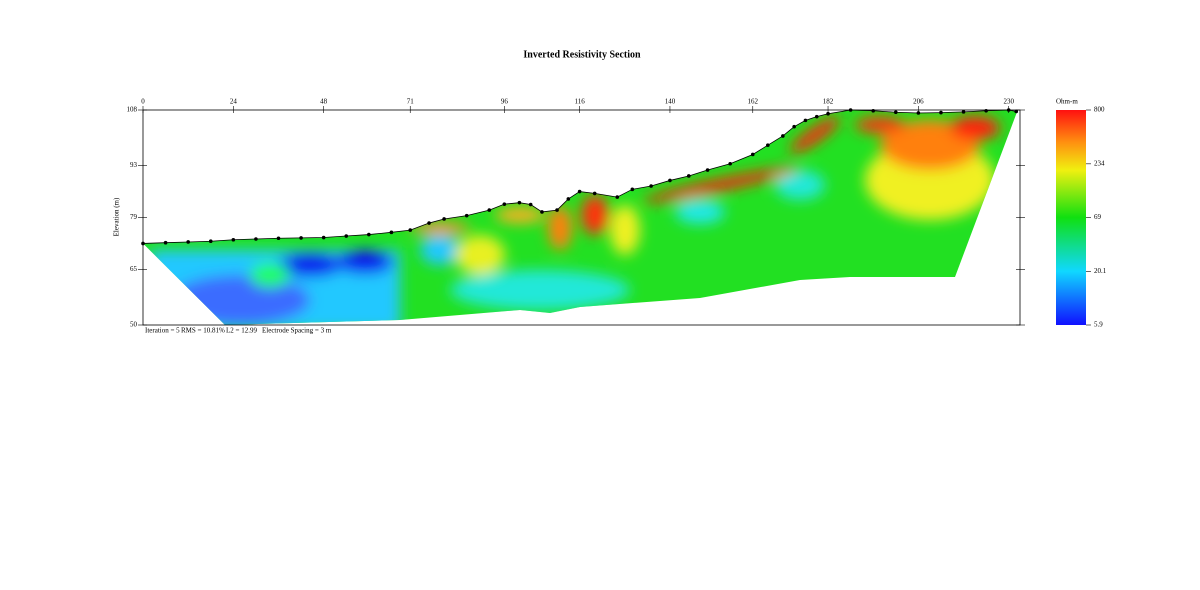  What do you see at coordinates (1099, 110) in the screenshot?
I see `colorbar-tick-label: 800` at bounding box center [1099, 110].